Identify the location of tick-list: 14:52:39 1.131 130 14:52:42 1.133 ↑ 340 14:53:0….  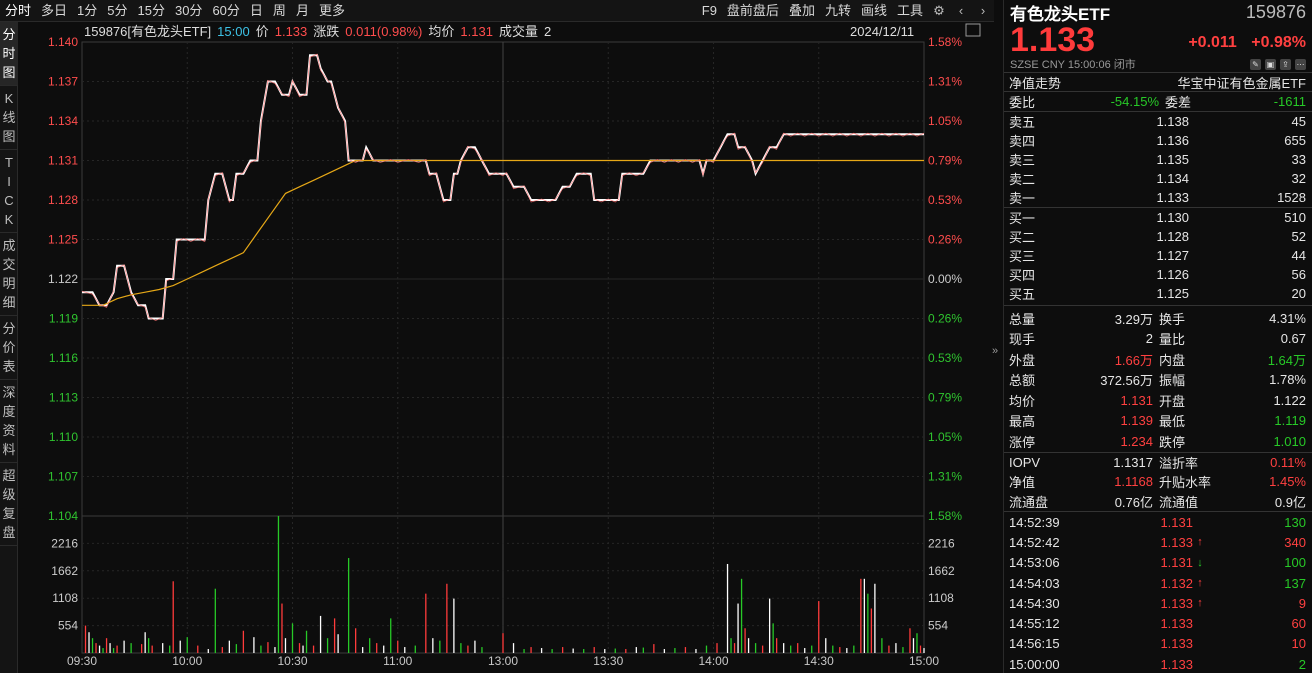
(1158, 592).